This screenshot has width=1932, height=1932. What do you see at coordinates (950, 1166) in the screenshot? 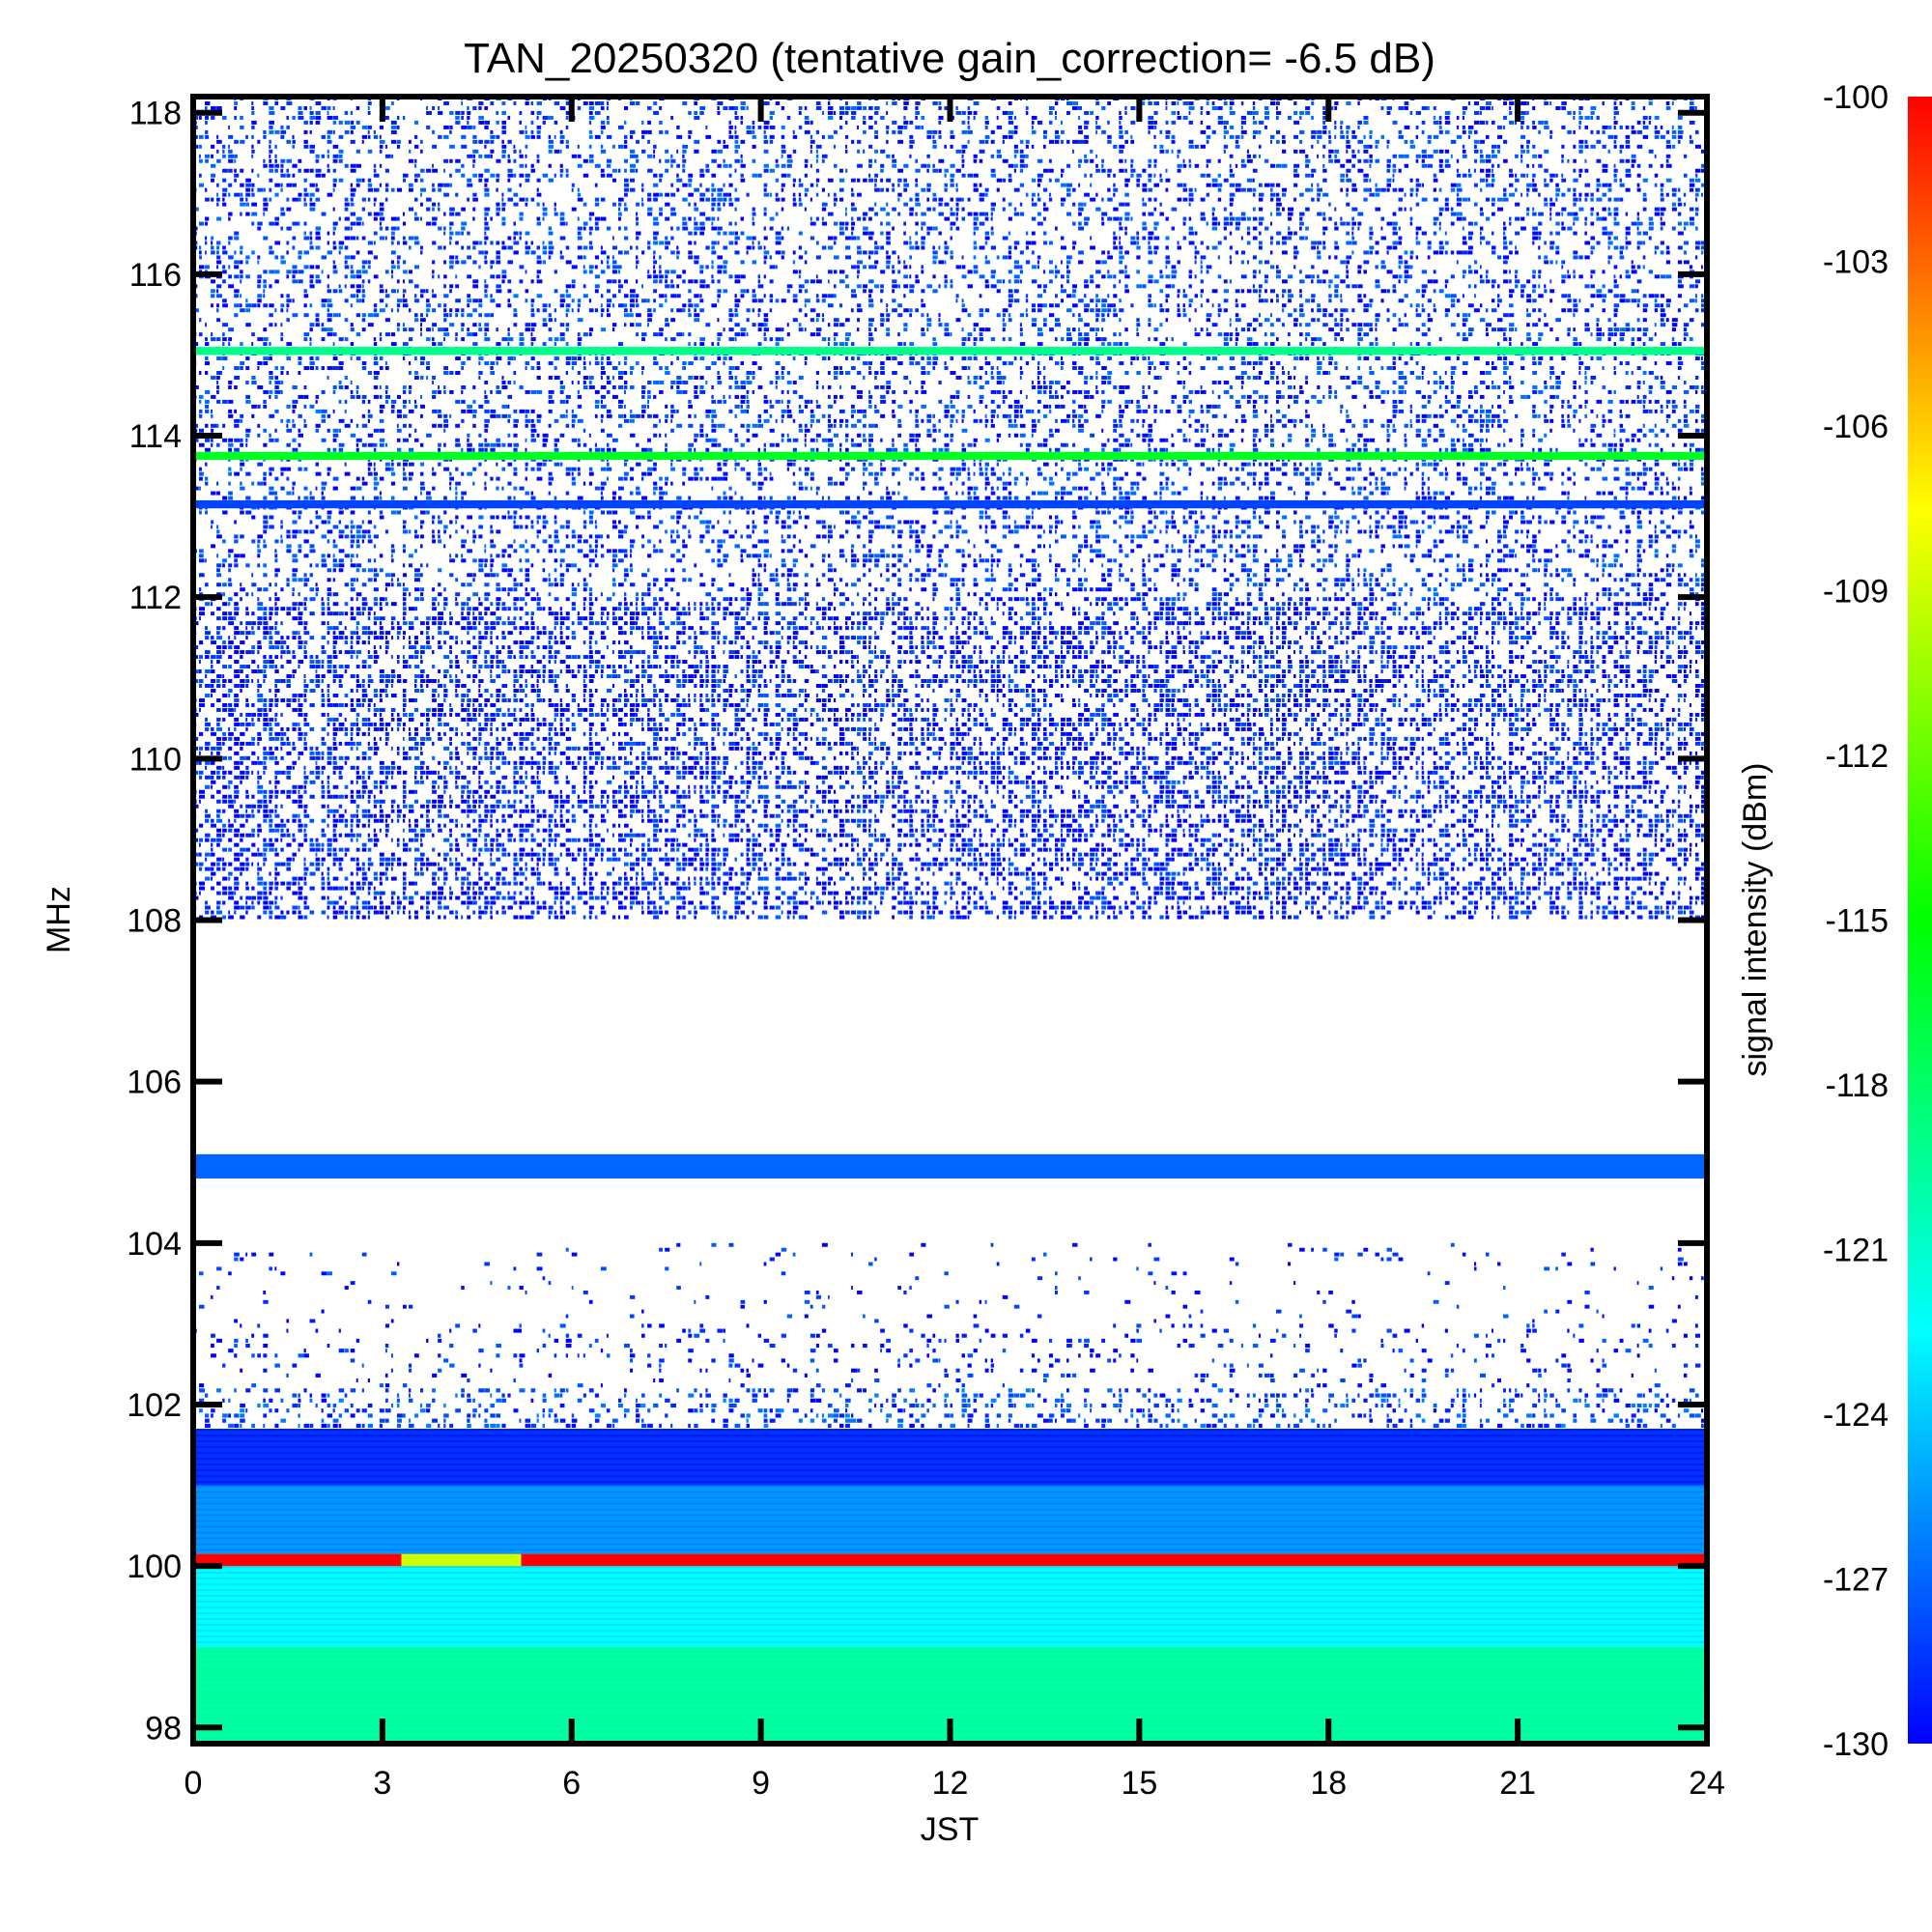
I see `band-fill` at bounding box center [950, 1166].